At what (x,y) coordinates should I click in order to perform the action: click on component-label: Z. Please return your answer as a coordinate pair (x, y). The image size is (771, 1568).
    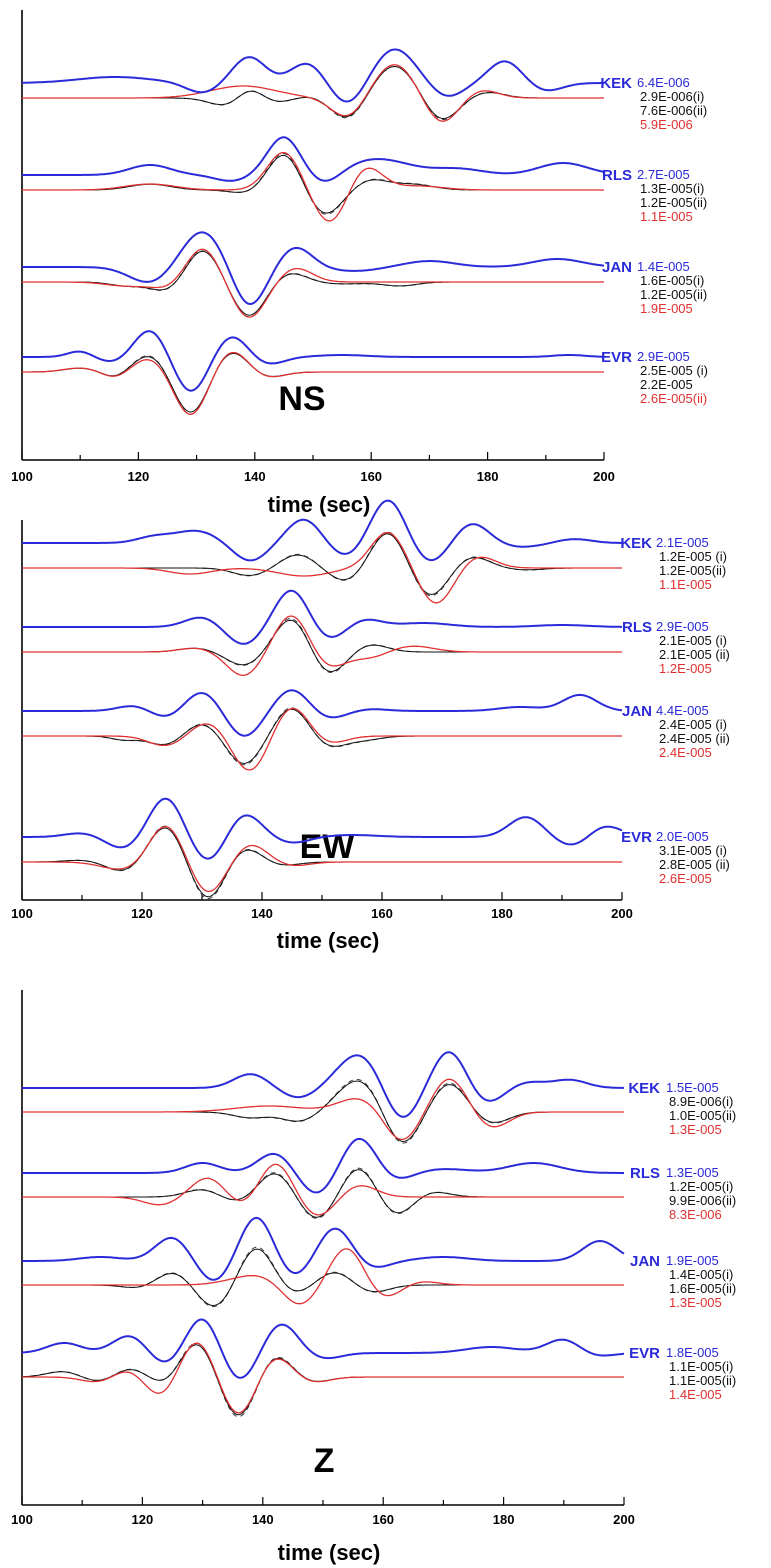
    Looking at the image, I should click on (324, 1461).